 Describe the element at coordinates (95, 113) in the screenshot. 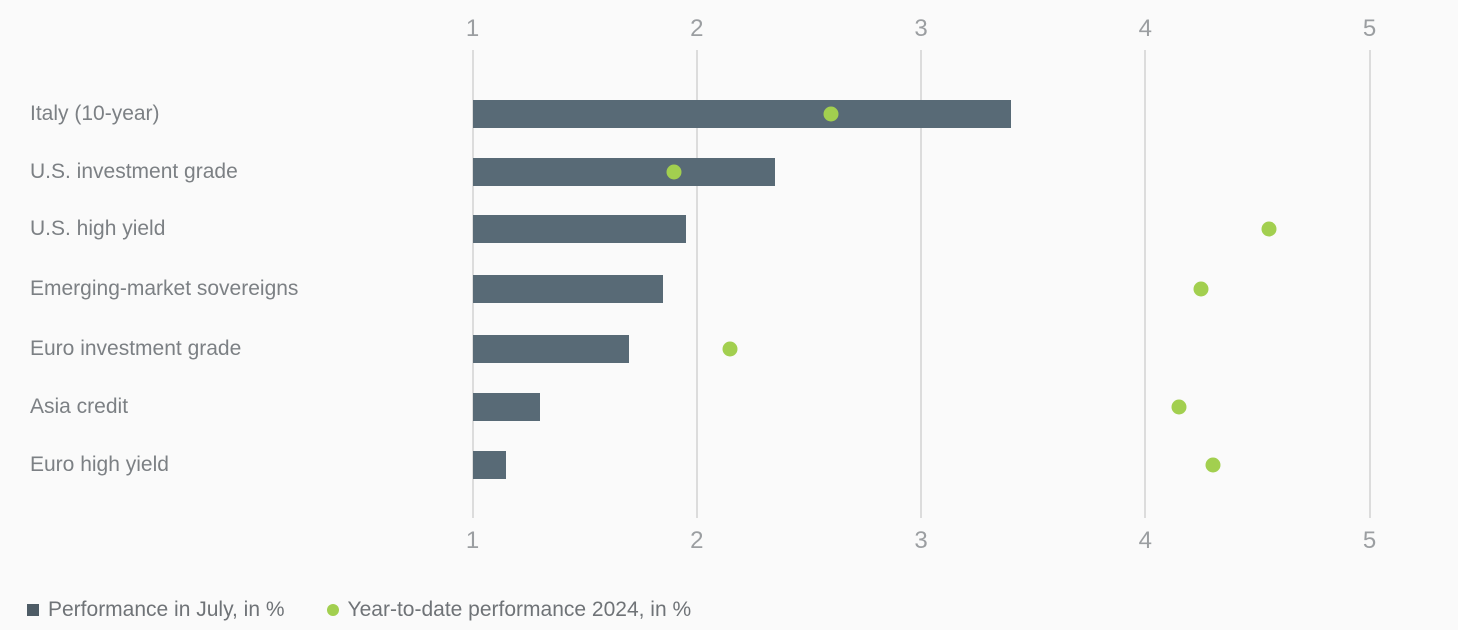

I see `category-label: Italy (10-year)` at that location.